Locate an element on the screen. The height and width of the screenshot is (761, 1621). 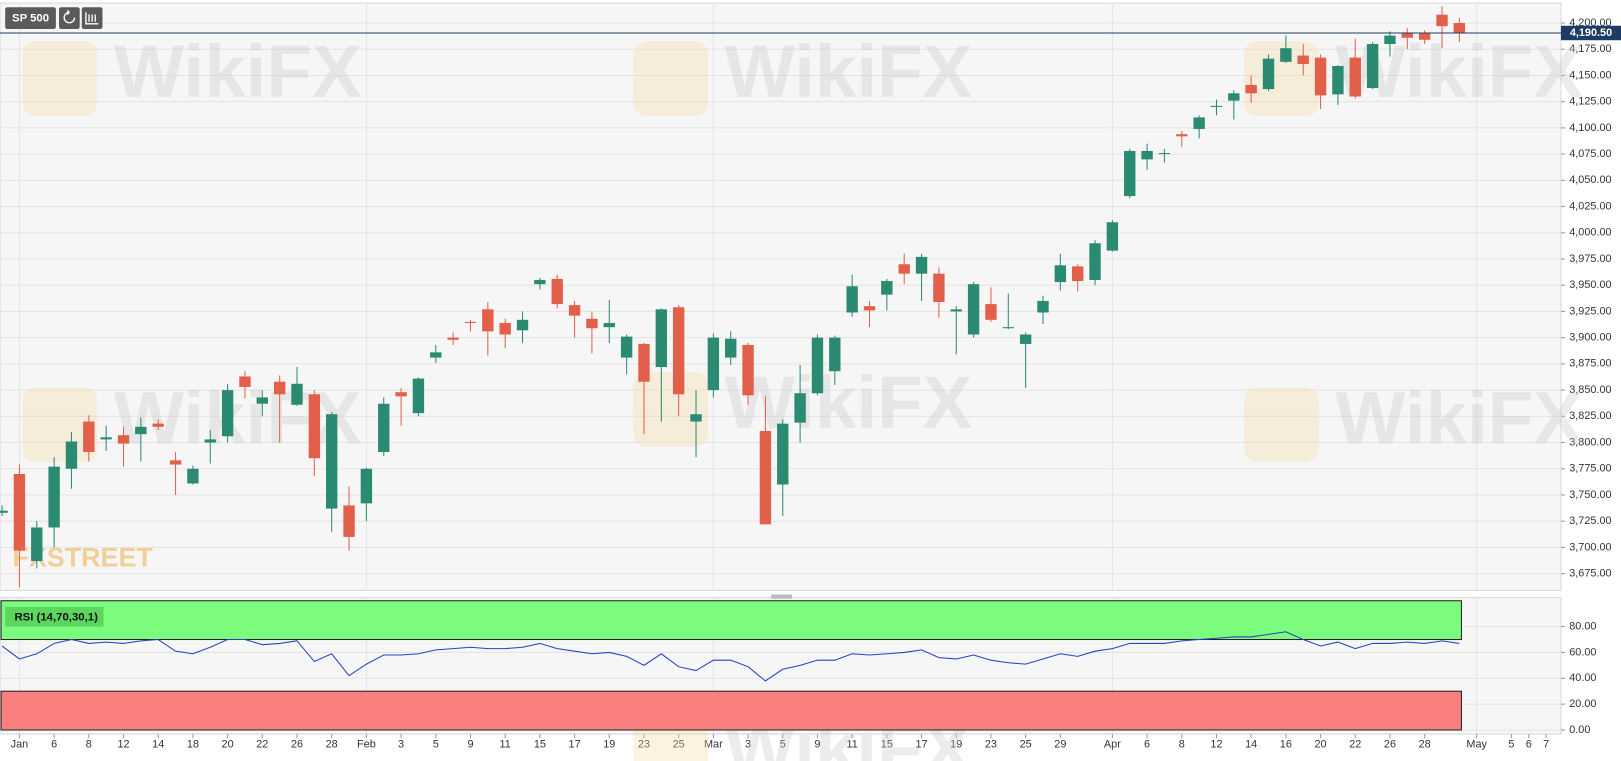
x-tick-label: 11 is located at coordinates (852, 744).